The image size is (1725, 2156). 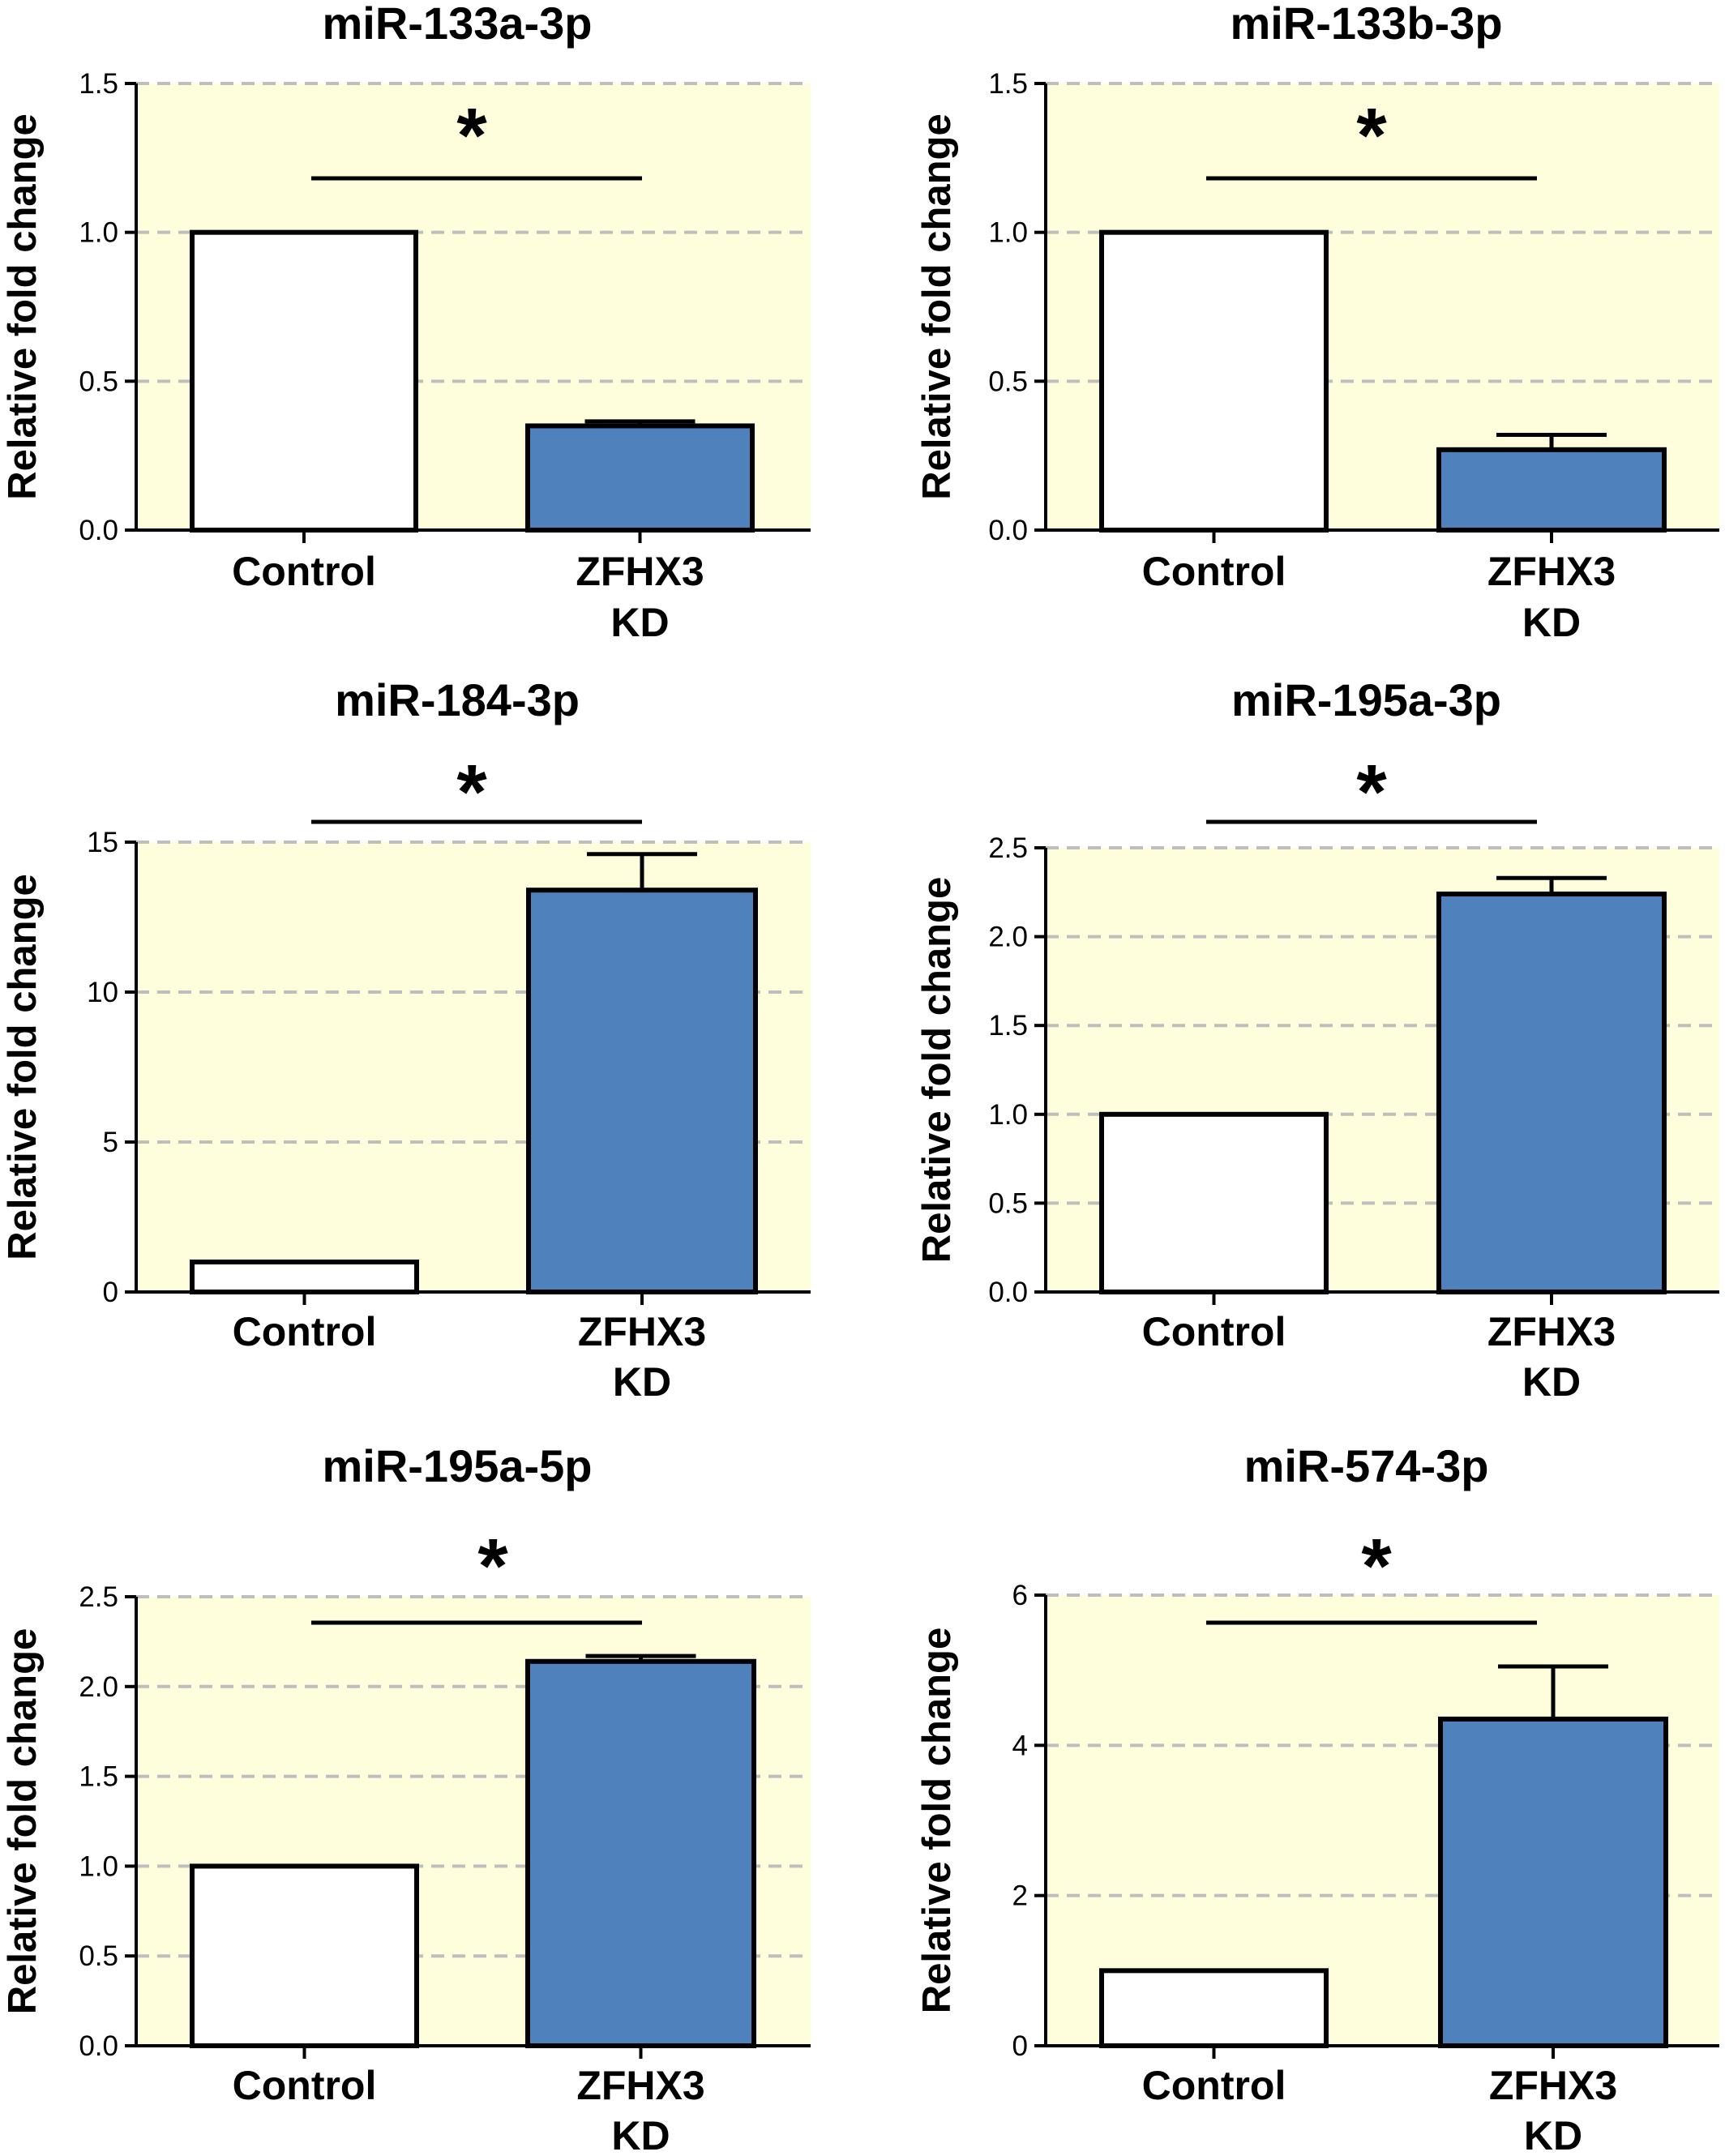 What do you see at coordinates (1020, 1745) in the screenshot?
I see `y-tick-label: 4` at bounding box center [1020, 1745].